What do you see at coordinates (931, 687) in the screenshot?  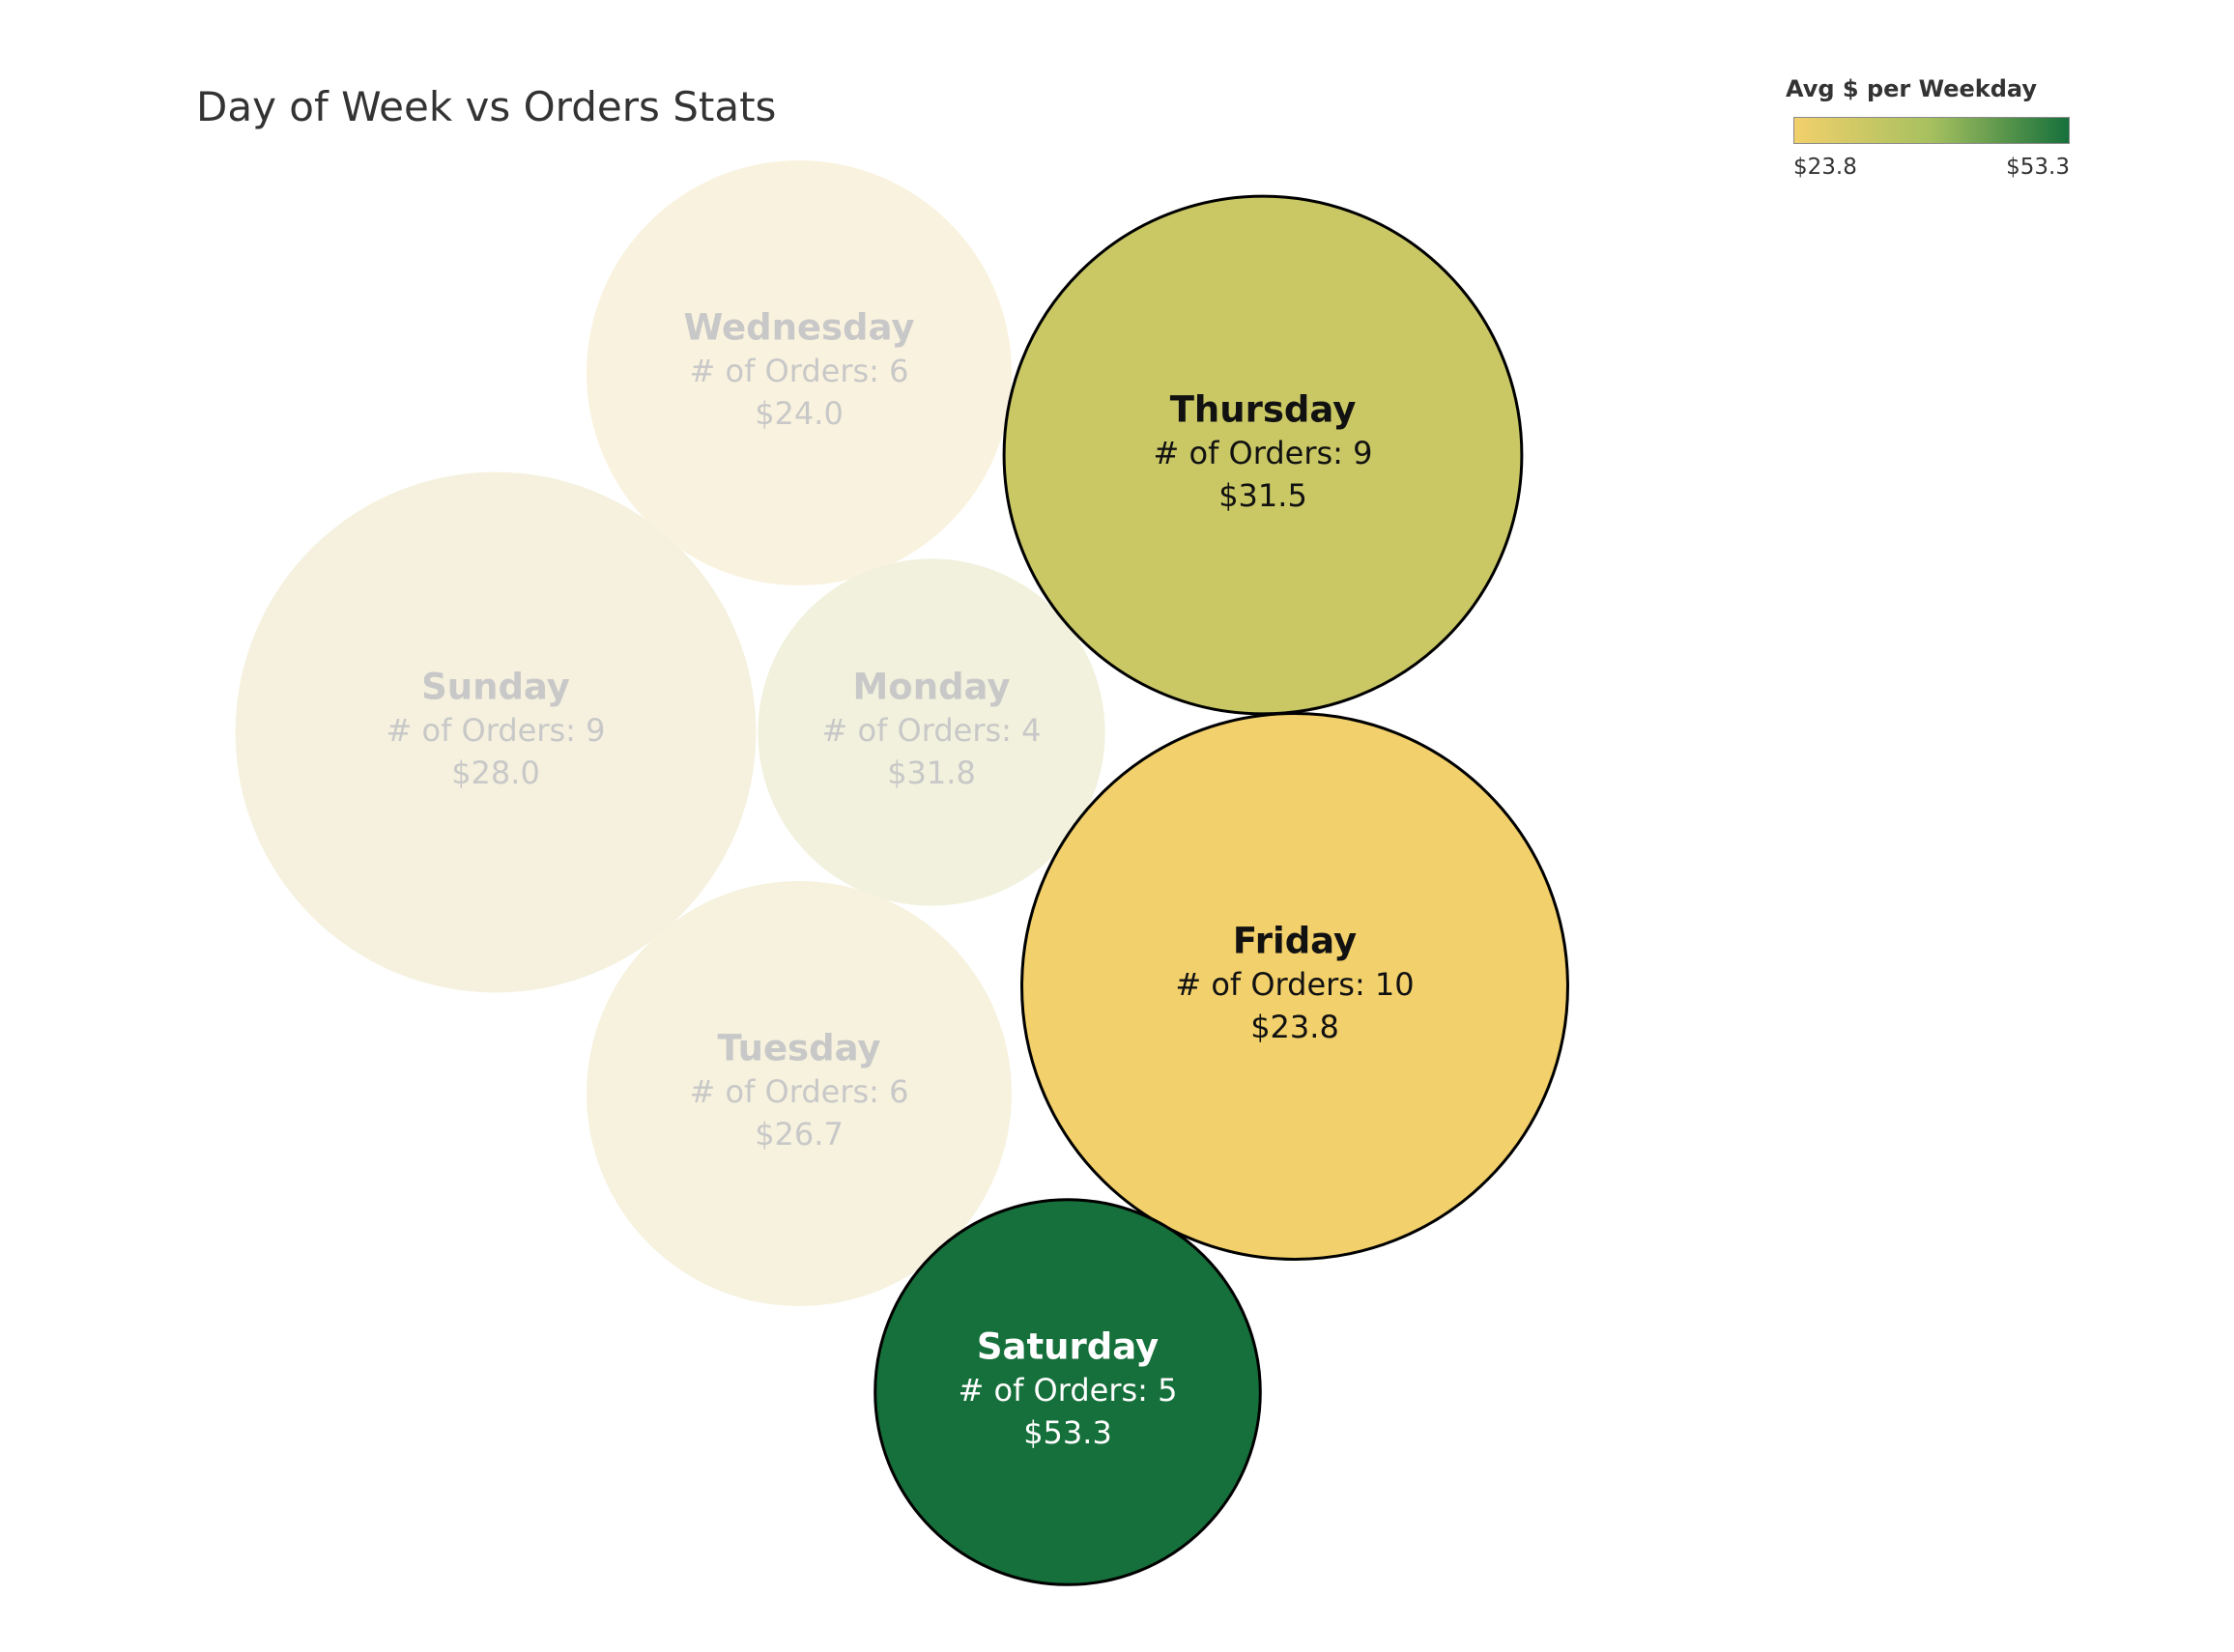 I see `bubble-day-label-monday: Monday` at bounding box center [931, 687].